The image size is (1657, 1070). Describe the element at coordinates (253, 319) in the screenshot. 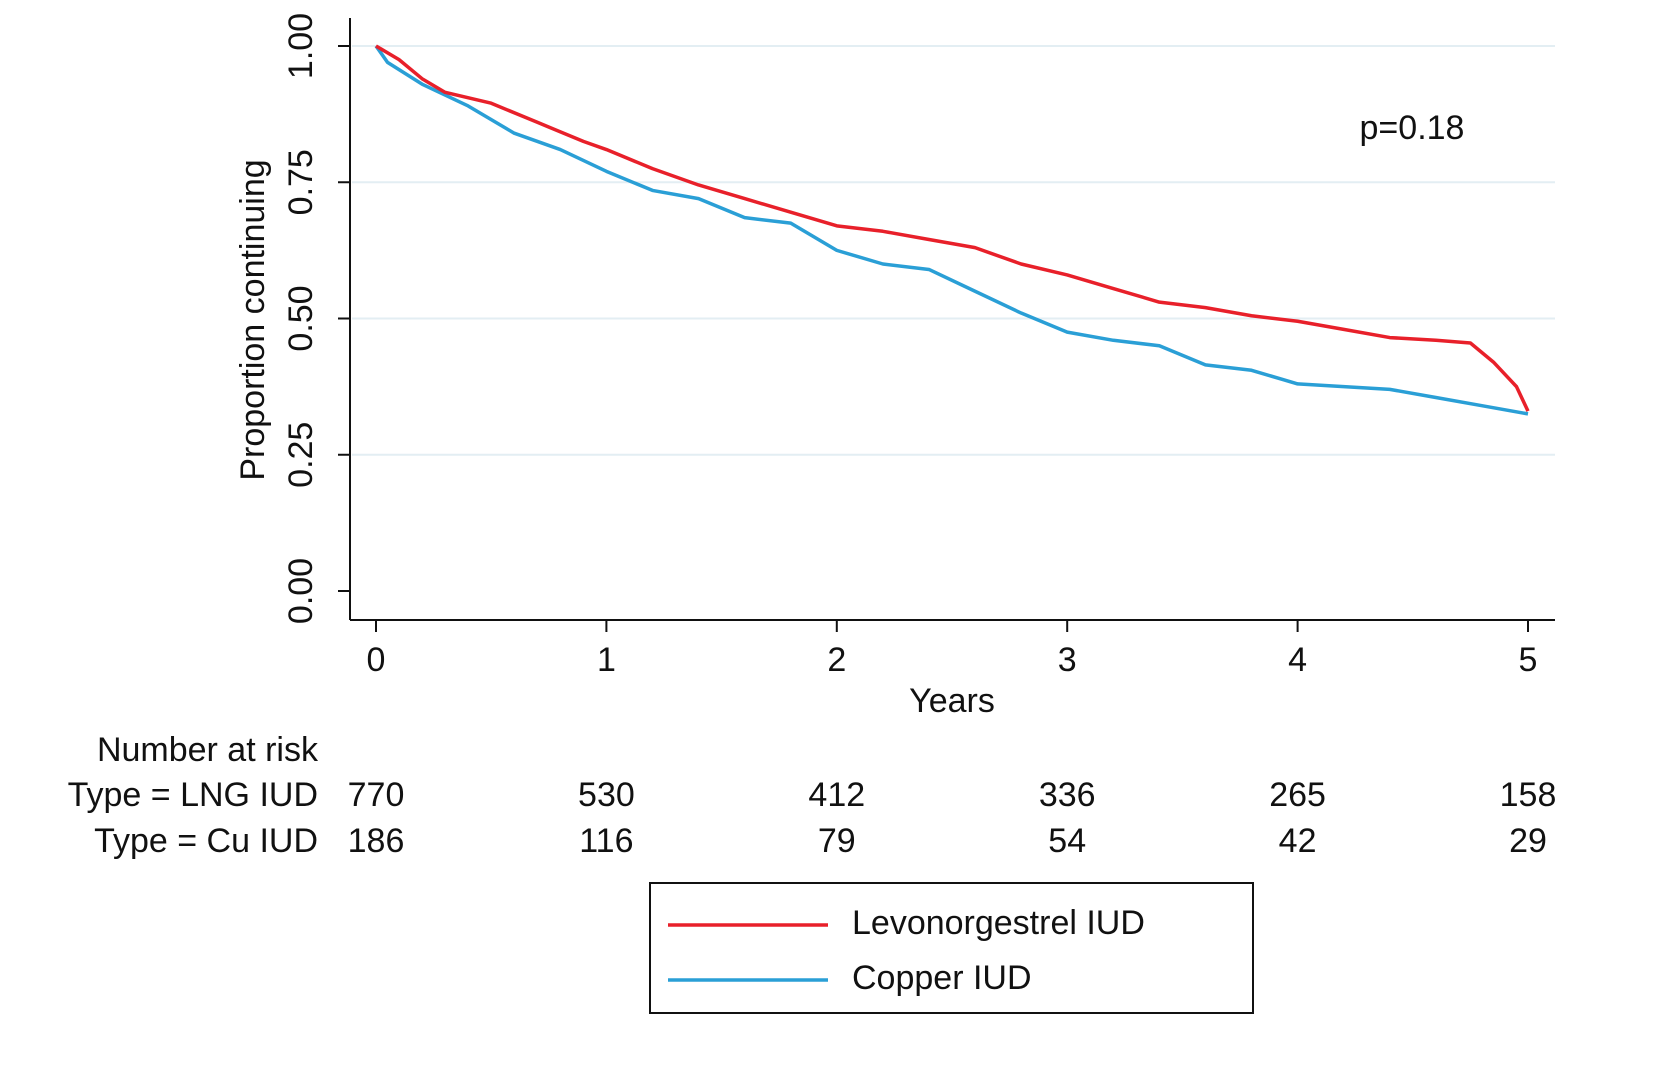

I see `y-axis-label: Proportion continuing` at that location.